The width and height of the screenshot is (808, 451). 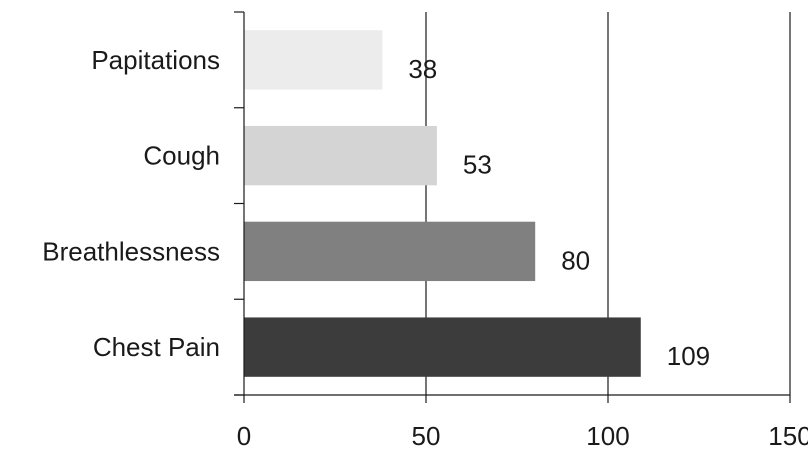 What do you see at coordinates (688, 356) in the screenshot?
I see `value-label-chest-pain: 109` at bounding box center [688, 356].